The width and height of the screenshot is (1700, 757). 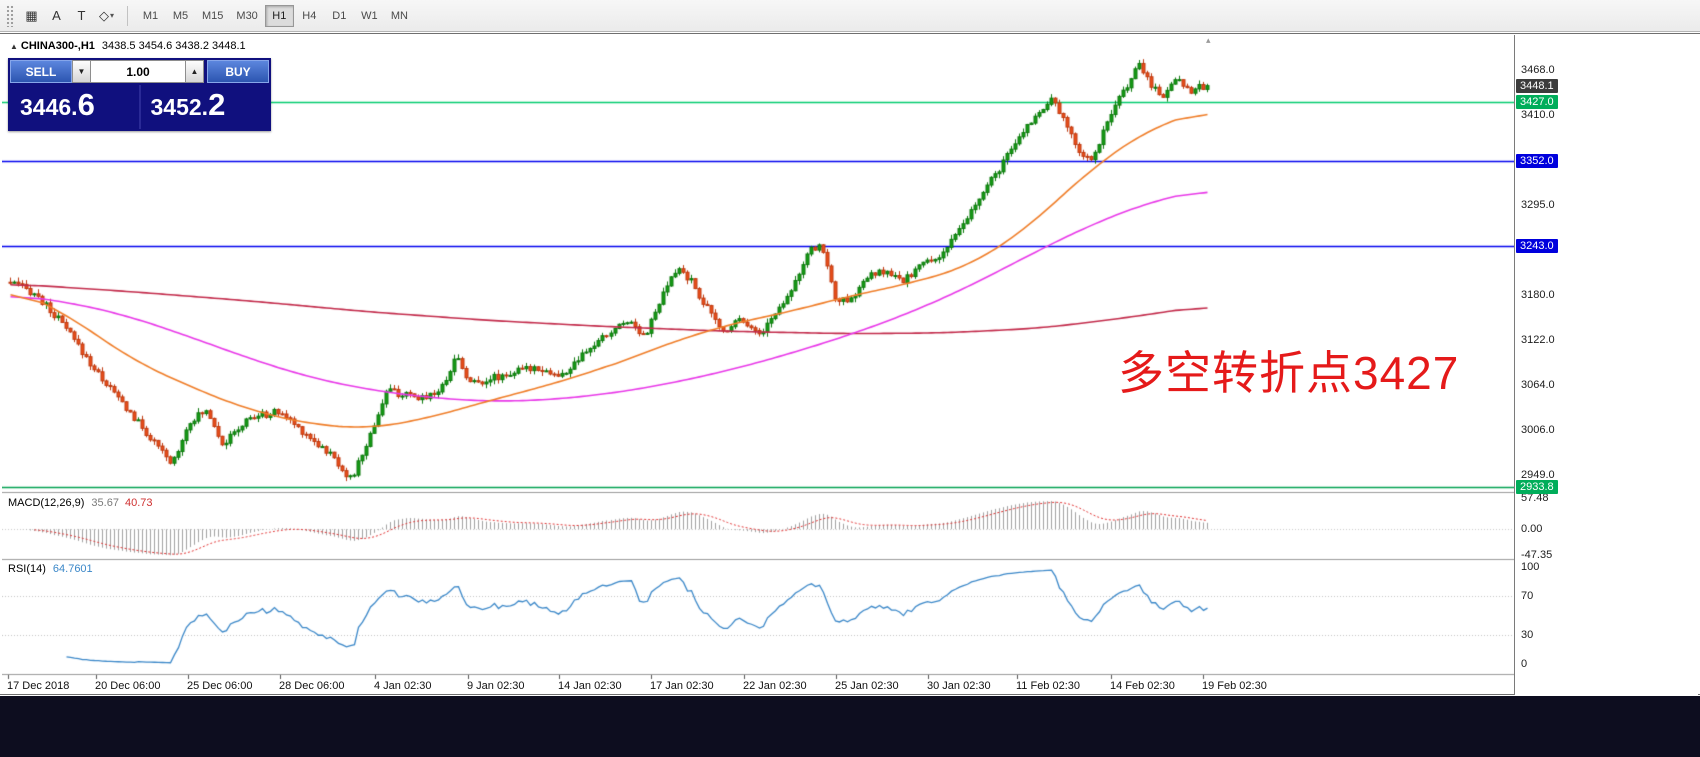 What do you see at coordinates (38, 686) in the screenshot?
I see `time-label: 17 Dec 2018` at bounding box center [38, 686].